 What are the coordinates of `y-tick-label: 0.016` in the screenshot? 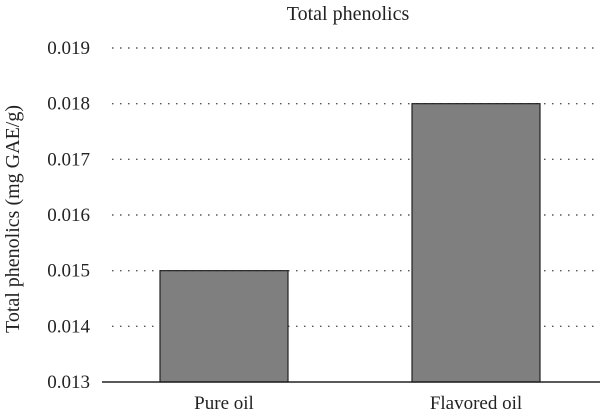 It's located at (68, 215).